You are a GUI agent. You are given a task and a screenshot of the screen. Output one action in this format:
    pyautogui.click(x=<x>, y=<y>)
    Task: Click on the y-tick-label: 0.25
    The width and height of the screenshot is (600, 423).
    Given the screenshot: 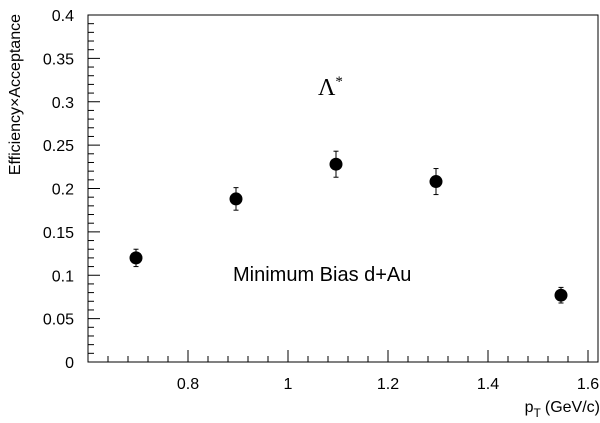 What is the action you would take?
    pyautogui.click(x=58, y=146)
    